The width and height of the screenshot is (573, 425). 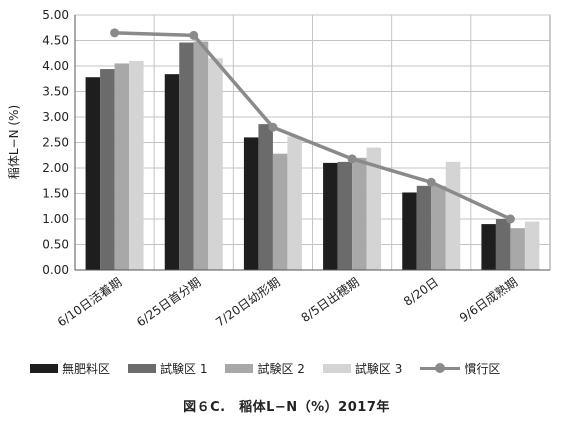 I want to click on legend-item-series-2: 試験区 1, so click(x=167, y=368).